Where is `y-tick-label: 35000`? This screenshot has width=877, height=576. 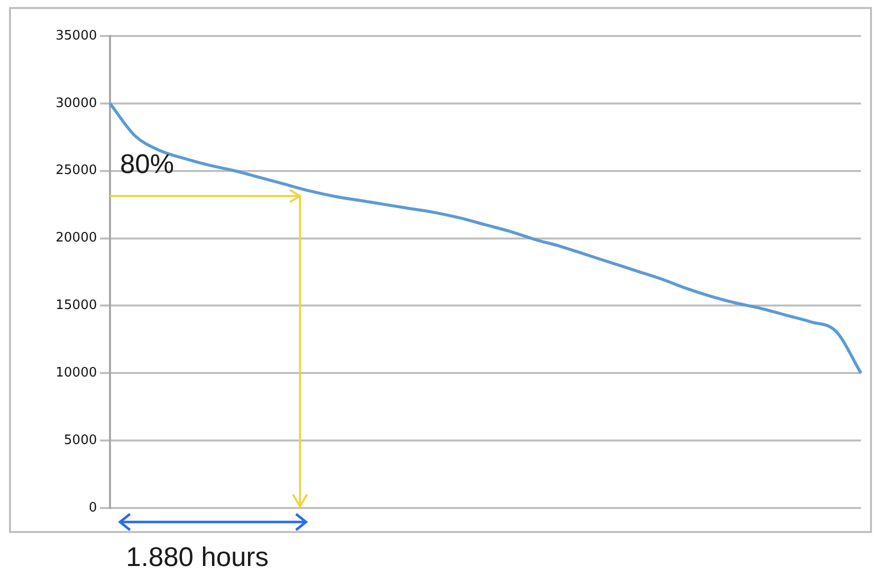 y-tick-label: 35000 is located at coordinates (76, 36).